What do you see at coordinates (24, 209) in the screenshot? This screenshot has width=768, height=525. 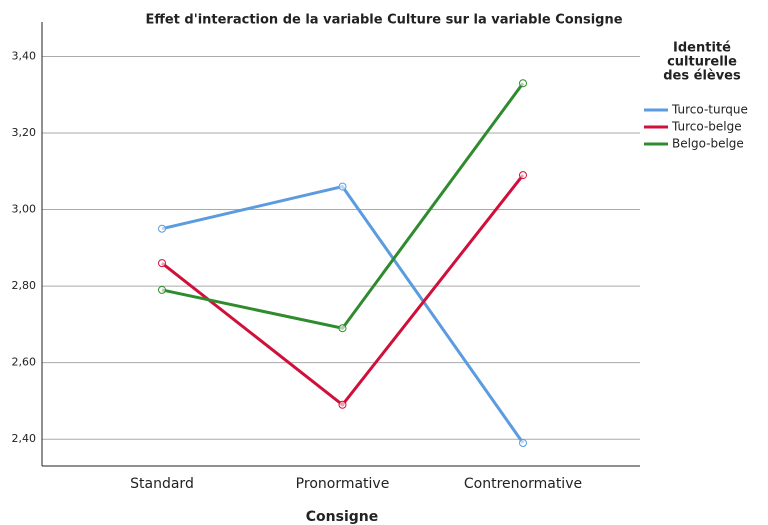 I see `y-tick-label: 3,00` at bounding box center [24, 209].